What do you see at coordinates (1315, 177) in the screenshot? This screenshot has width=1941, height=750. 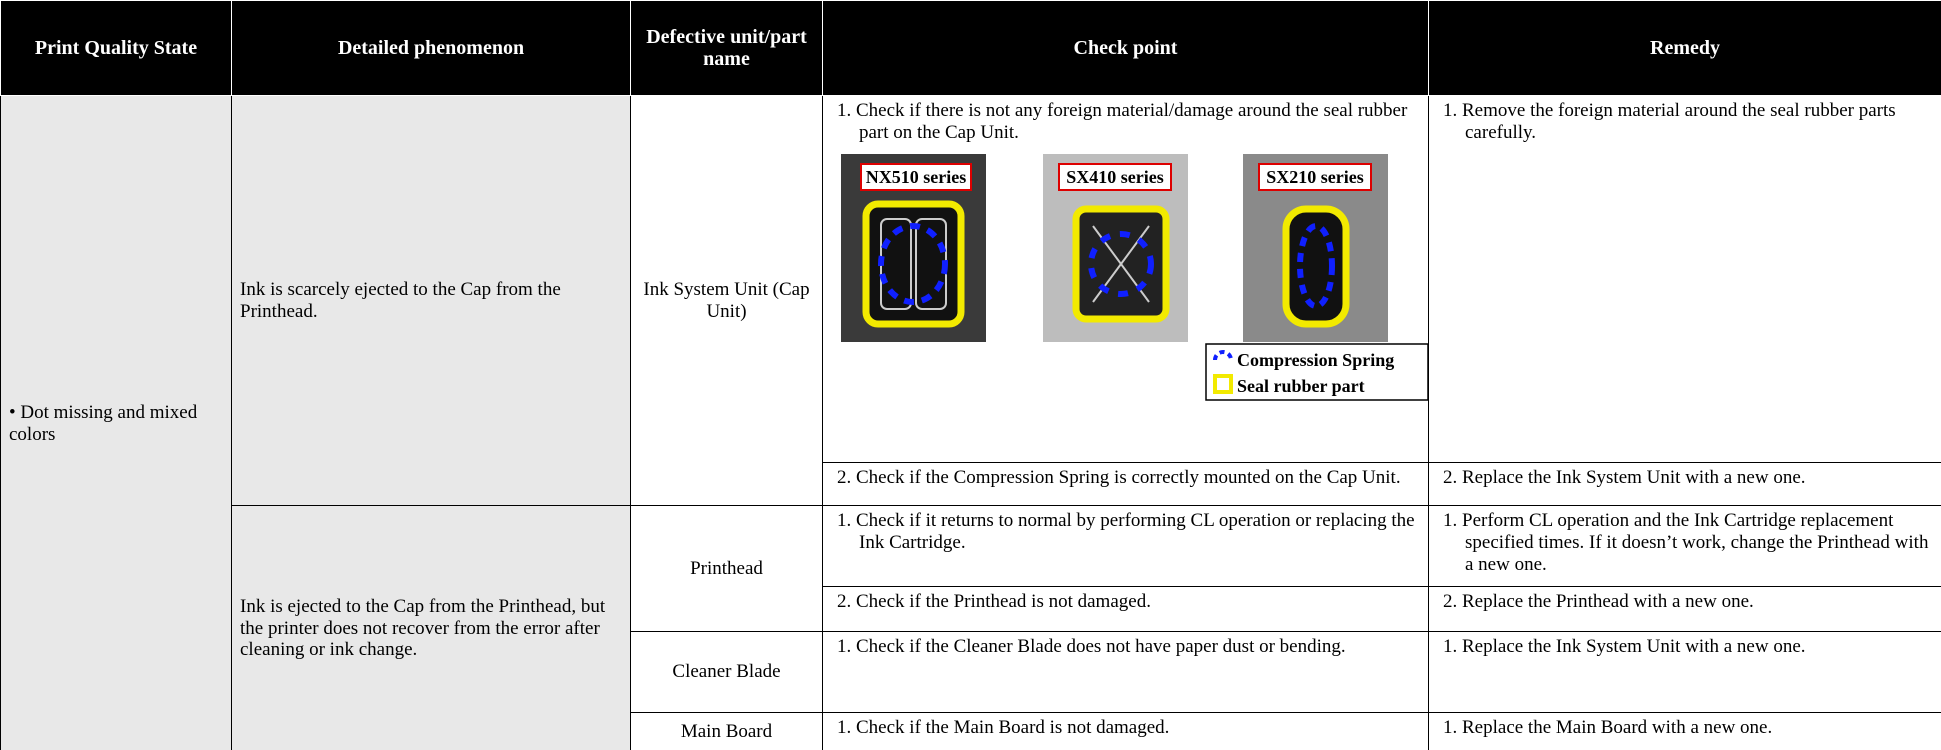 I see `photo-label: SX210 series` at bounding box center [1315, 177].